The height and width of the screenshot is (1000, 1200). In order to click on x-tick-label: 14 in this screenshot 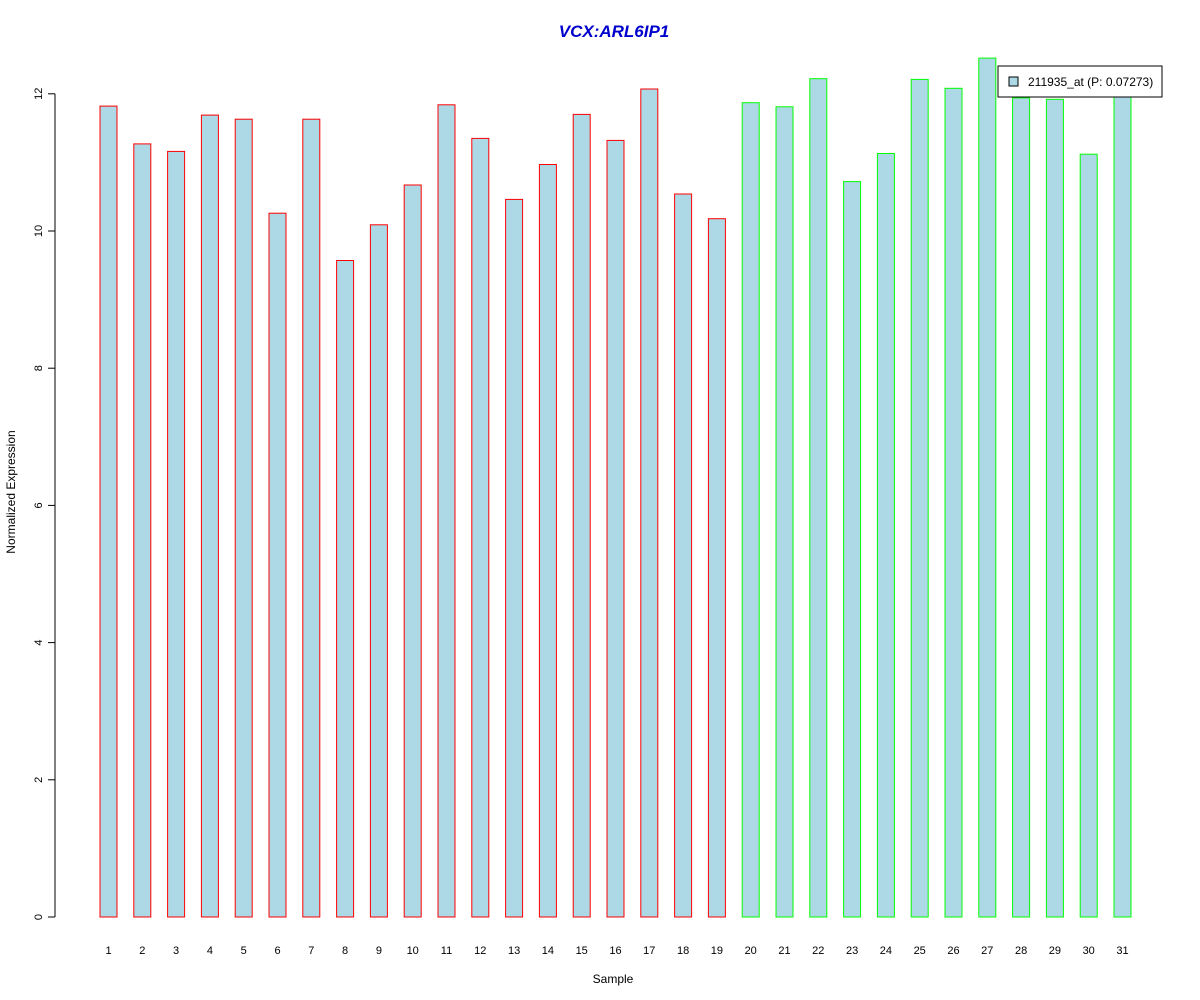, I will do `click(548, 951)`.